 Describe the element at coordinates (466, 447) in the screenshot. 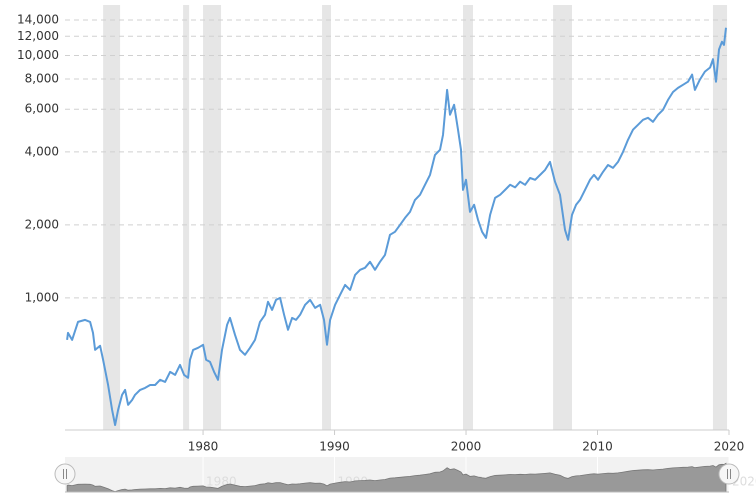

I see `x-tick-label: 2000` at that location.